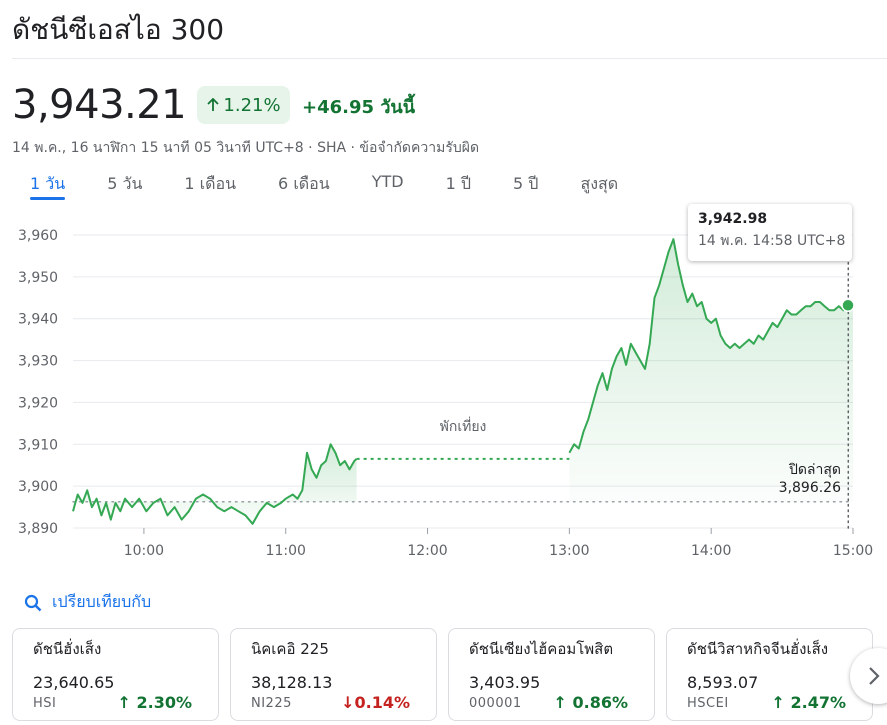  I want to click on y-tick-label: 3,940, so click(38, 320).